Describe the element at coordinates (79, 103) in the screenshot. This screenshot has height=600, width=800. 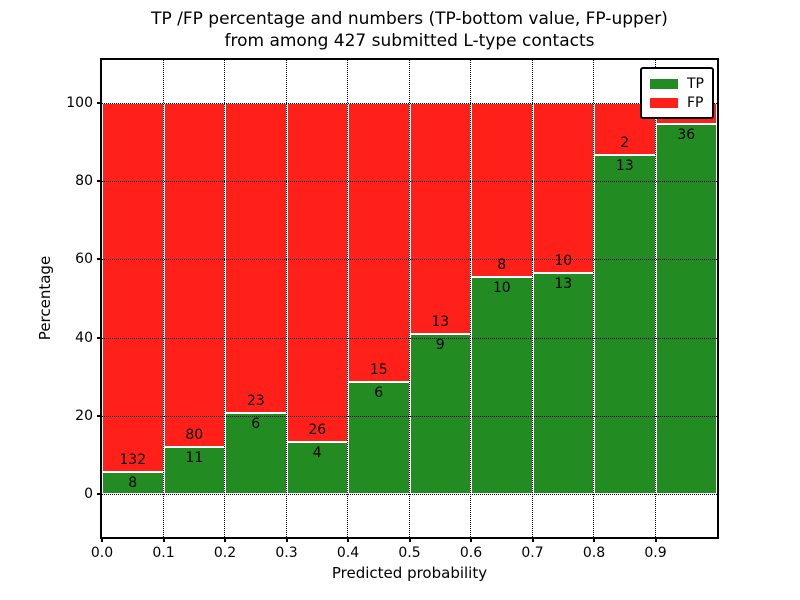
I see `y-tick-label: 100` at that location.